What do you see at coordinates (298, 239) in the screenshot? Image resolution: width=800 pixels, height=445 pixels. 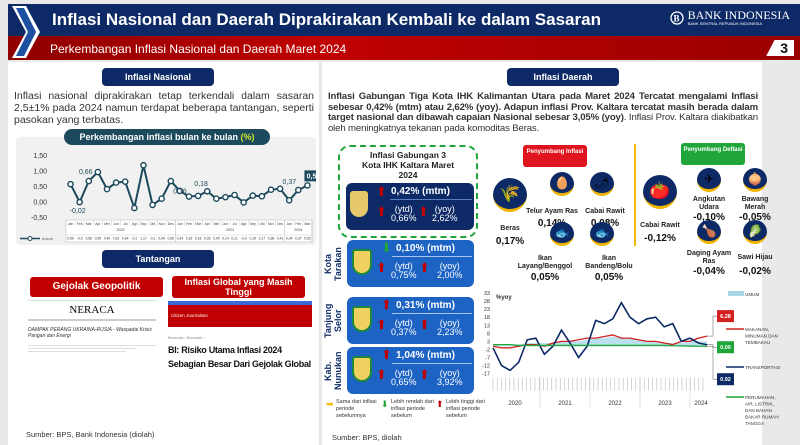 I see `table-value: 0,37` at bounding box center [298, 239].